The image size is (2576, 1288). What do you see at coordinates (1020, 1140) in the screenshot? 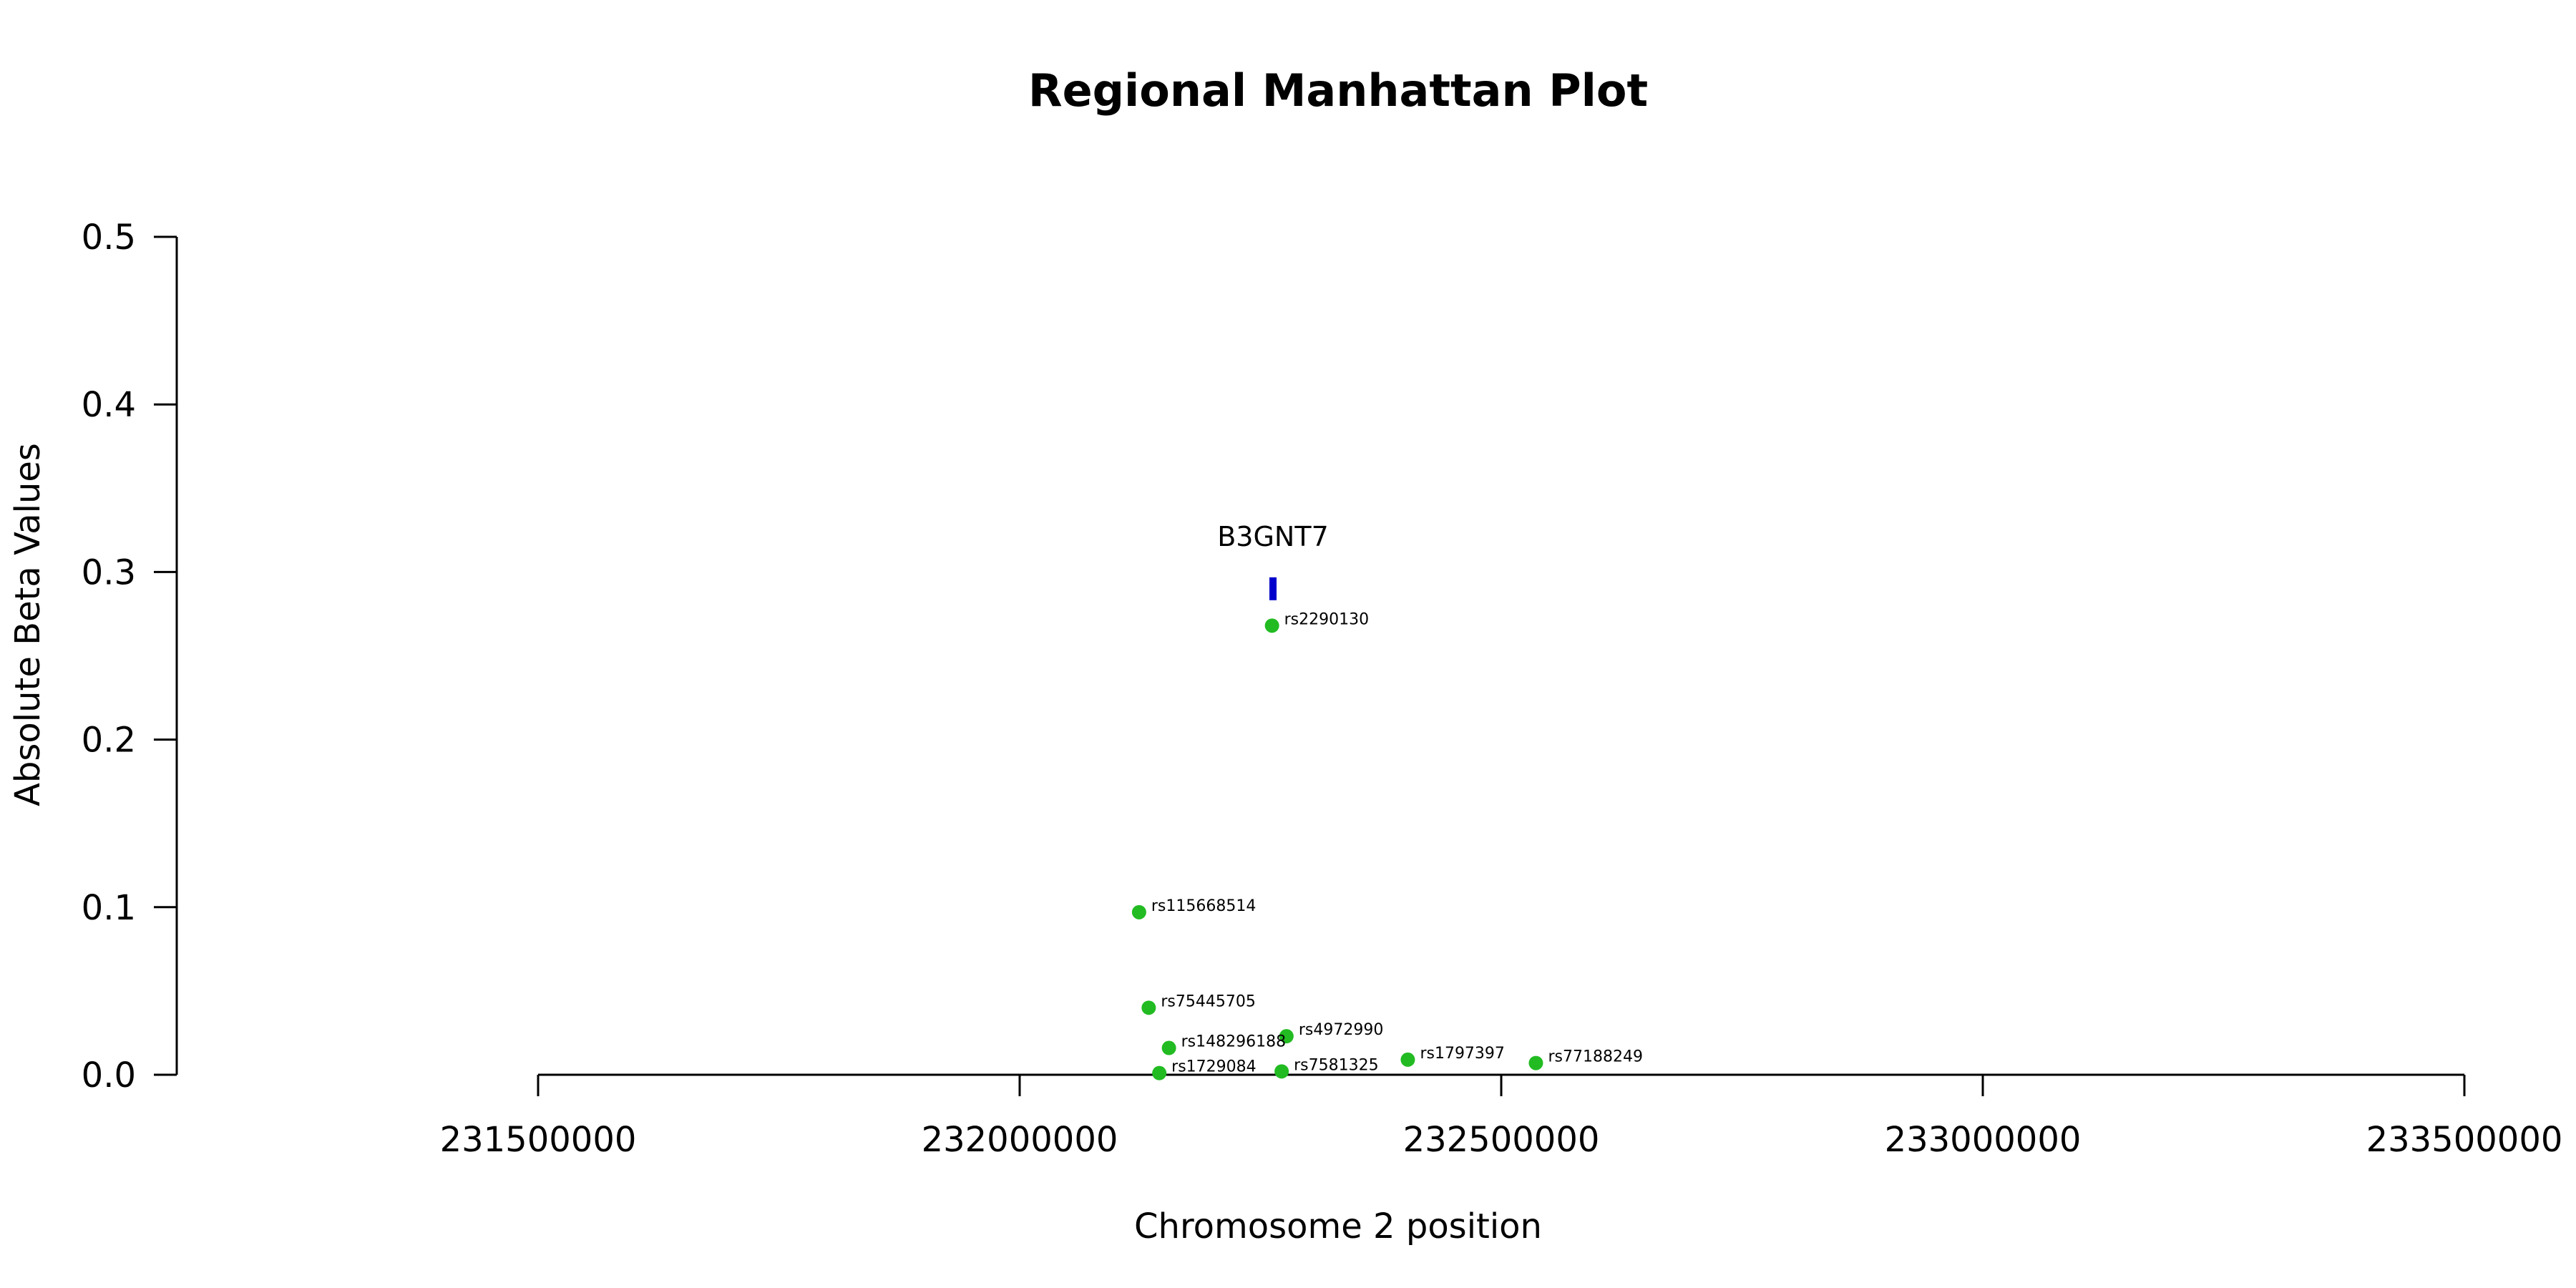
I see `x-tick-label: 232000000` at bounding box center [1020, 1140].